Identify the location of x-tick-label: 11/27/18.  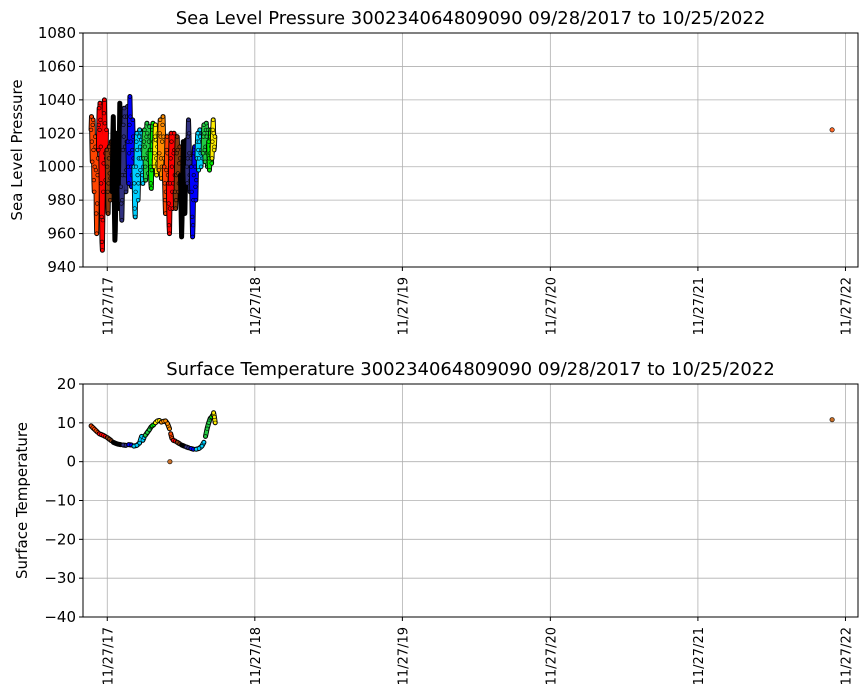
(256, 656).